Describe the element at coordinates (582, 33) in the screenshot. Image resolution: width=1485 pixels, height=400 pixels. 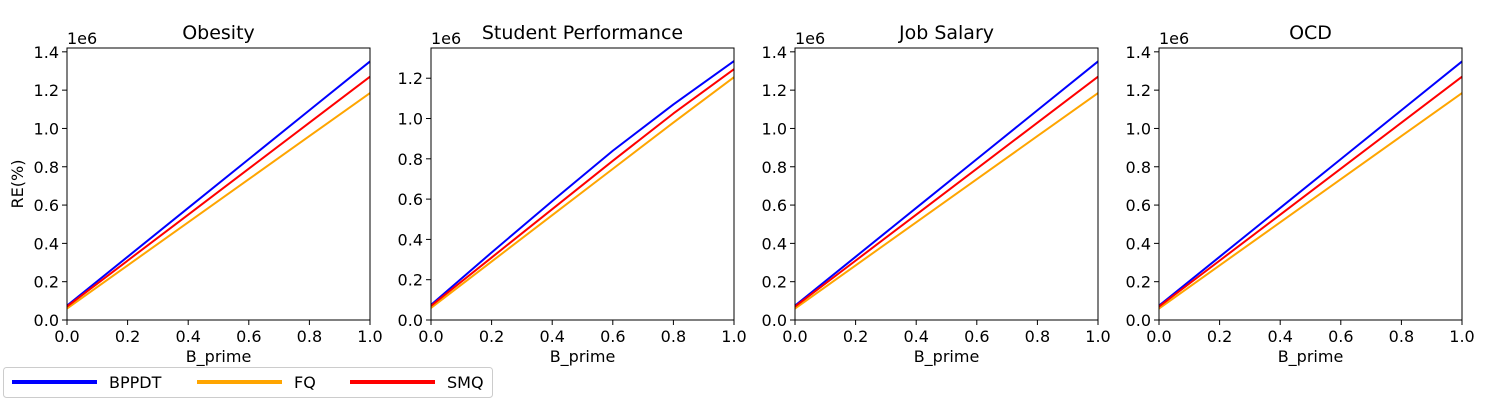
I see `chart-title: Student Performance` at that location.